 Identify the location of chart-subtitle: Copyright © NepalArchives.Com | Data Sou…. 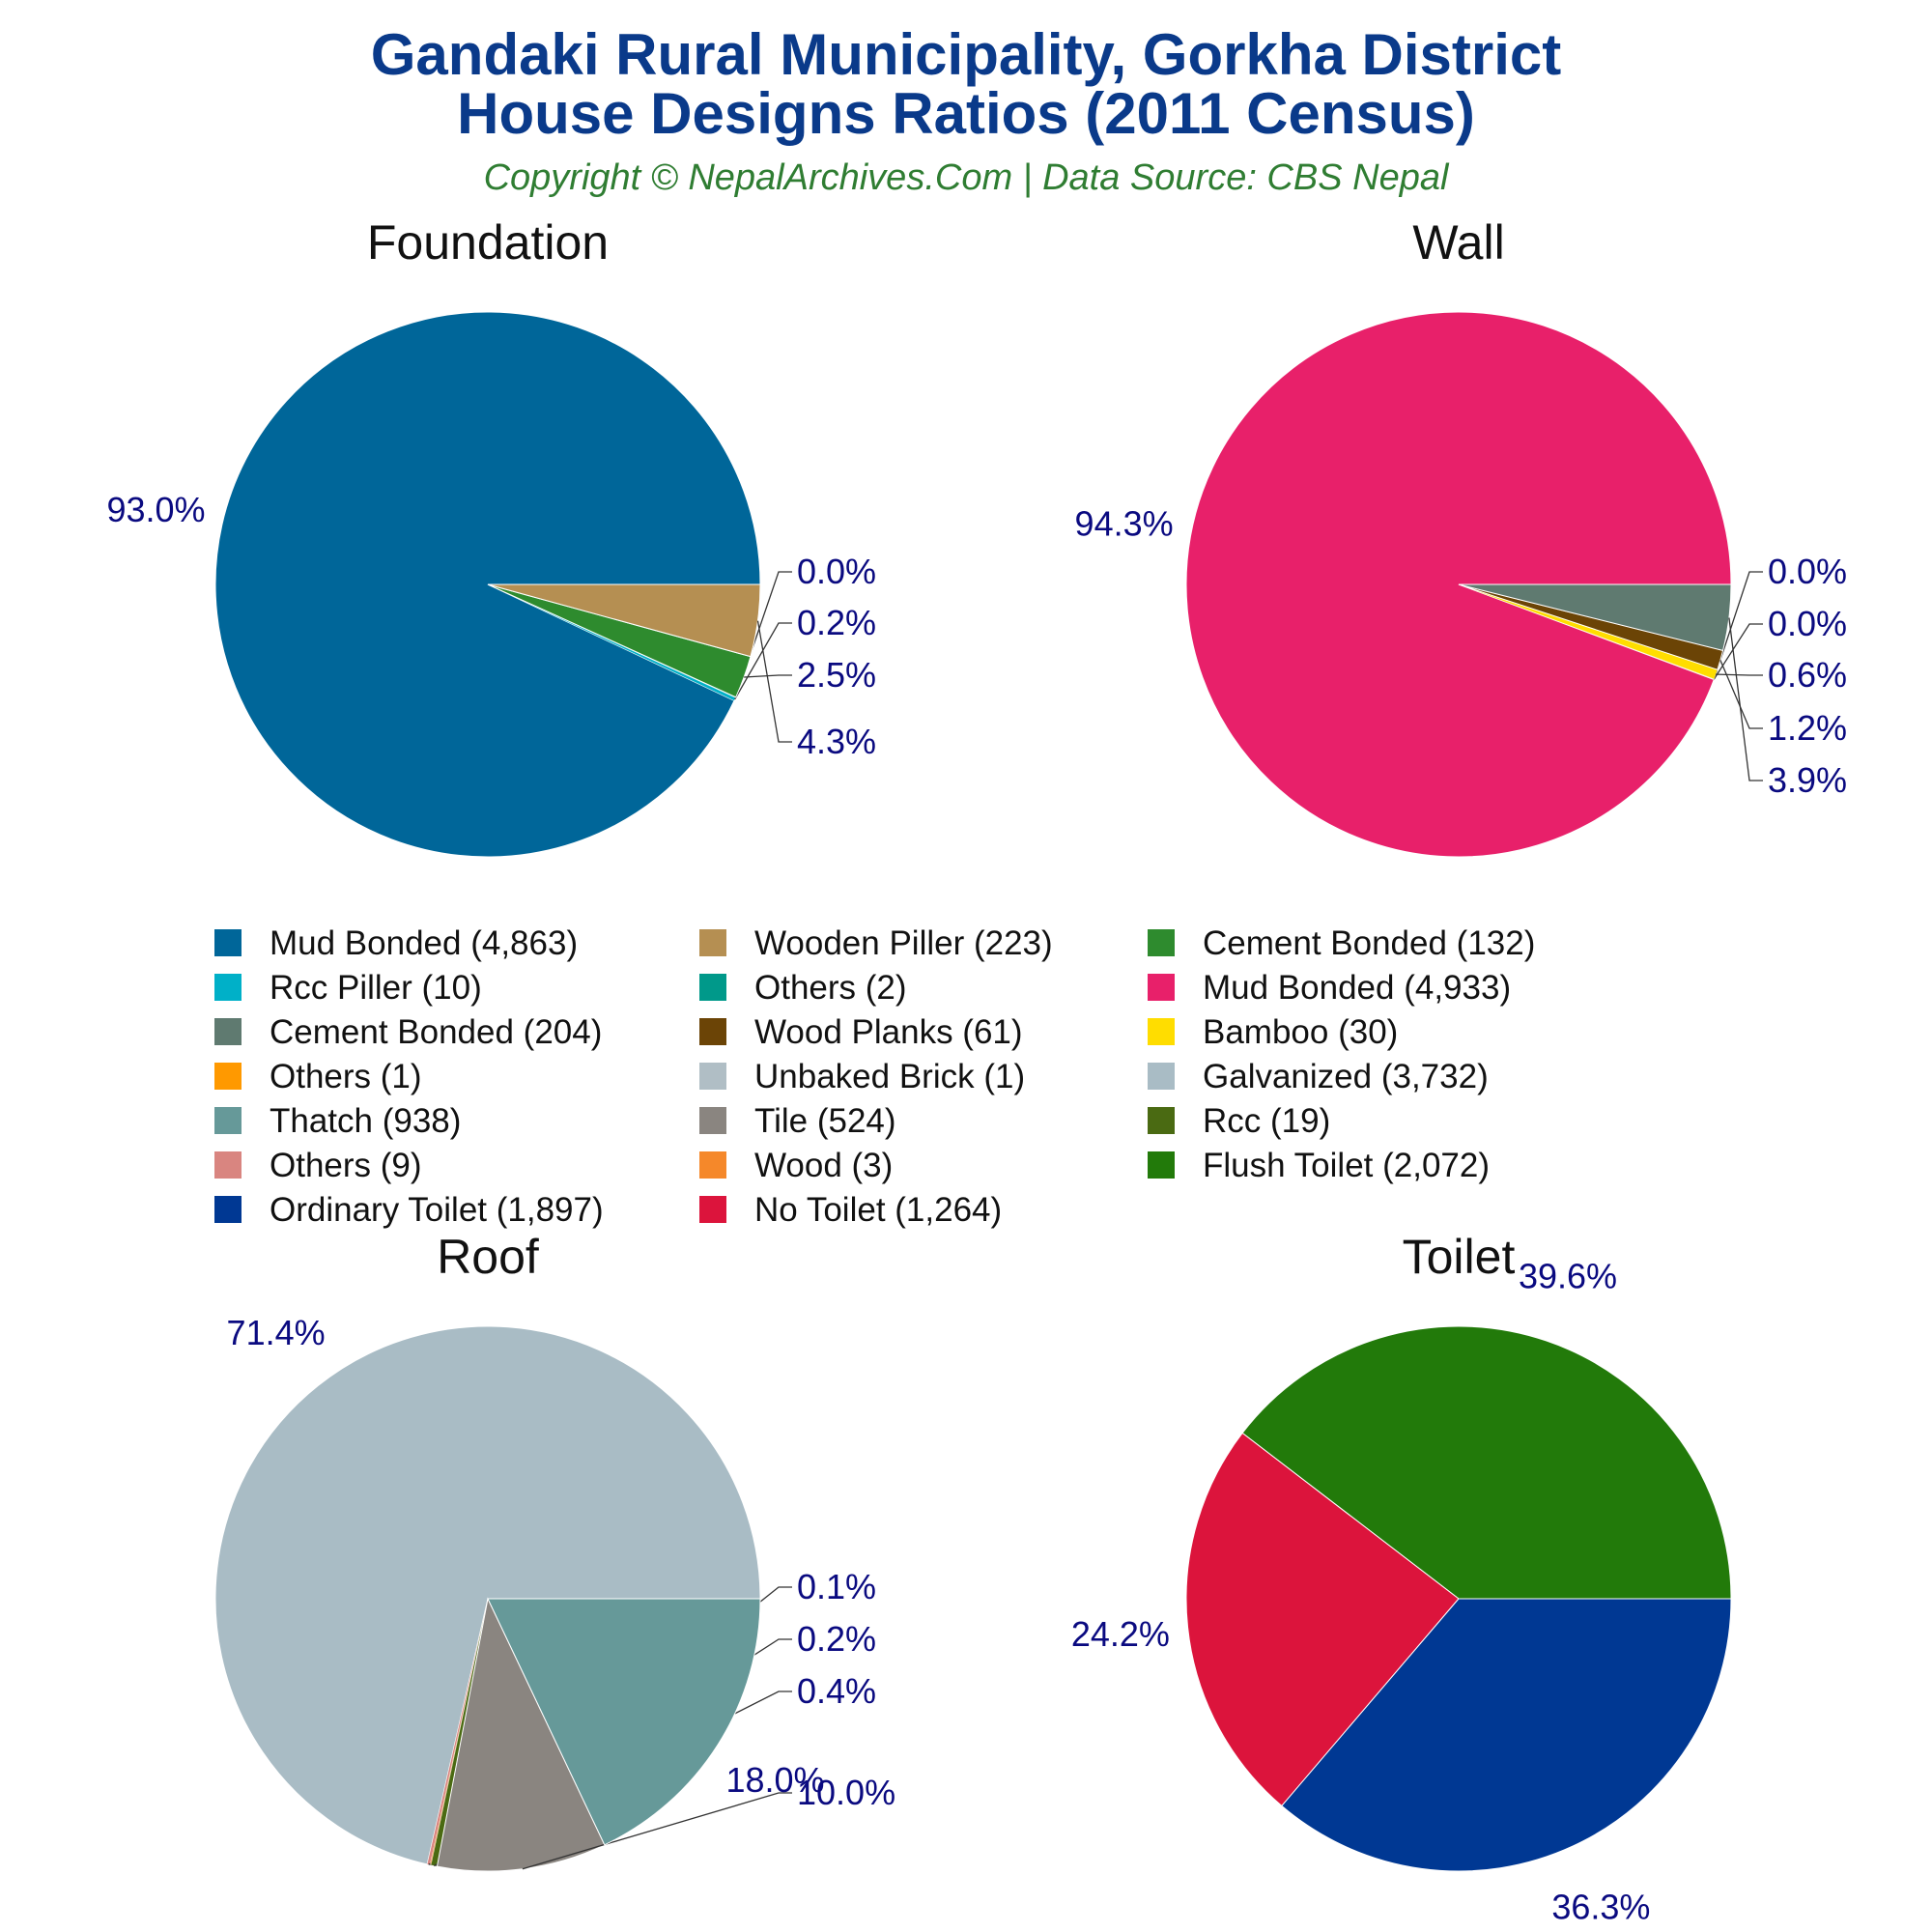
(967, 177).